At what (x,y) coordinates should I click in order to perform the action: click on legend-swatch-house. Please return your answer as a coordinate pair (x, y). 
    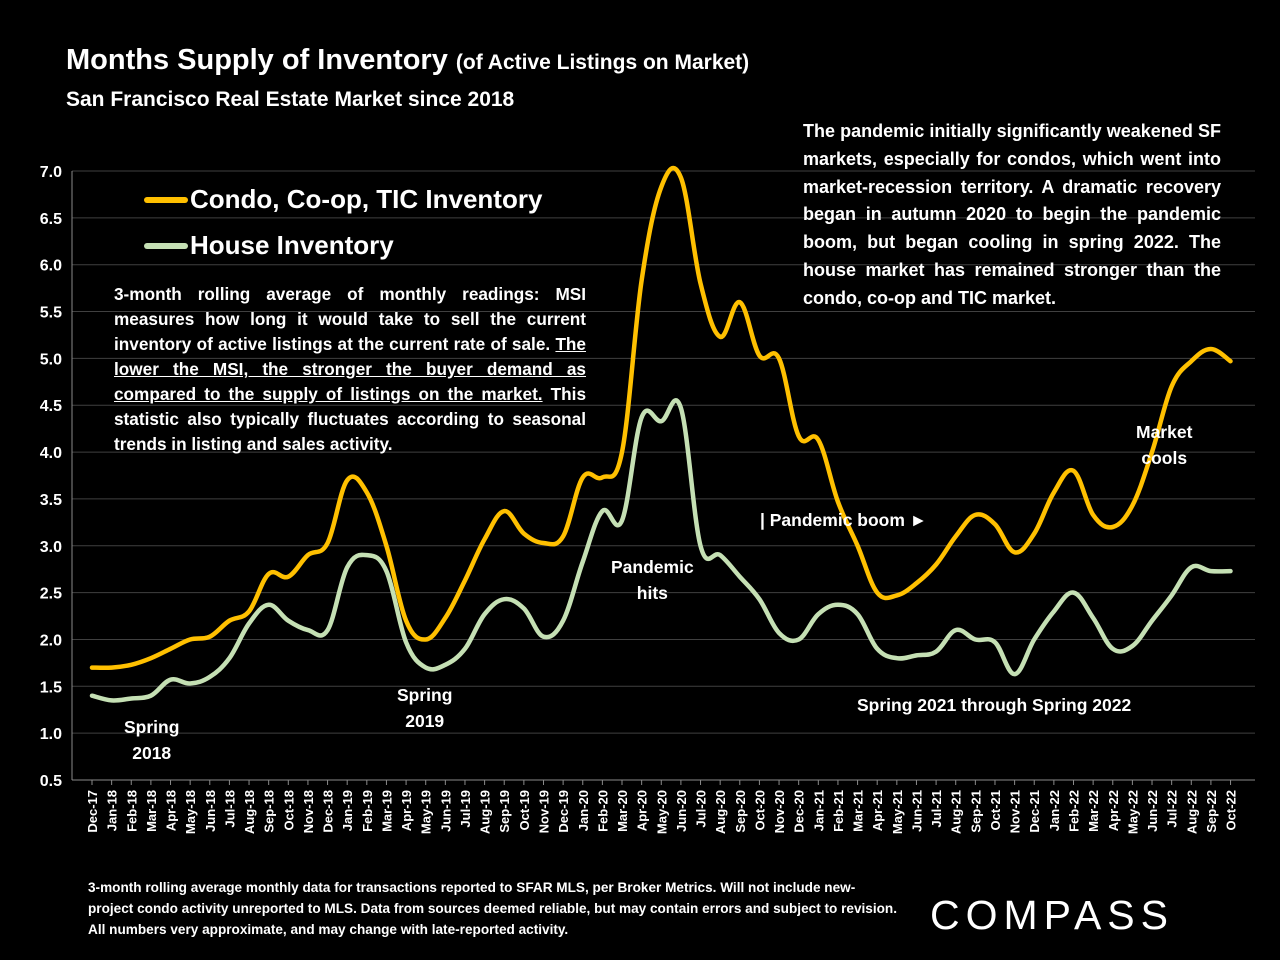
    Looking at the image, I should click on (166, 245).